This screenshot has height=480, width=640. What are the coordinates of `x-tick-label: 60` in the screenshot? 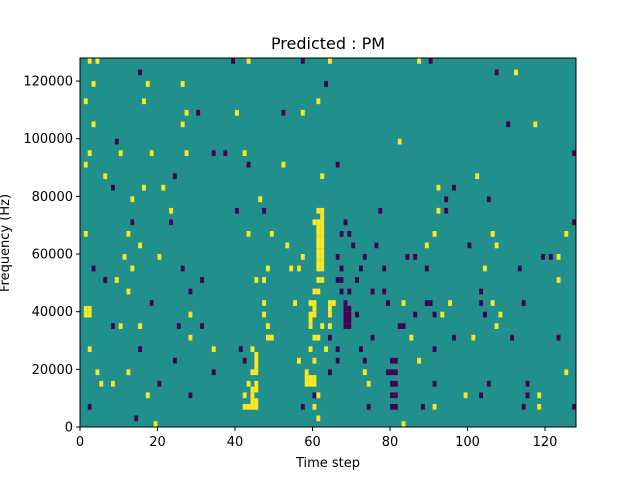 It's located at (312, 442).